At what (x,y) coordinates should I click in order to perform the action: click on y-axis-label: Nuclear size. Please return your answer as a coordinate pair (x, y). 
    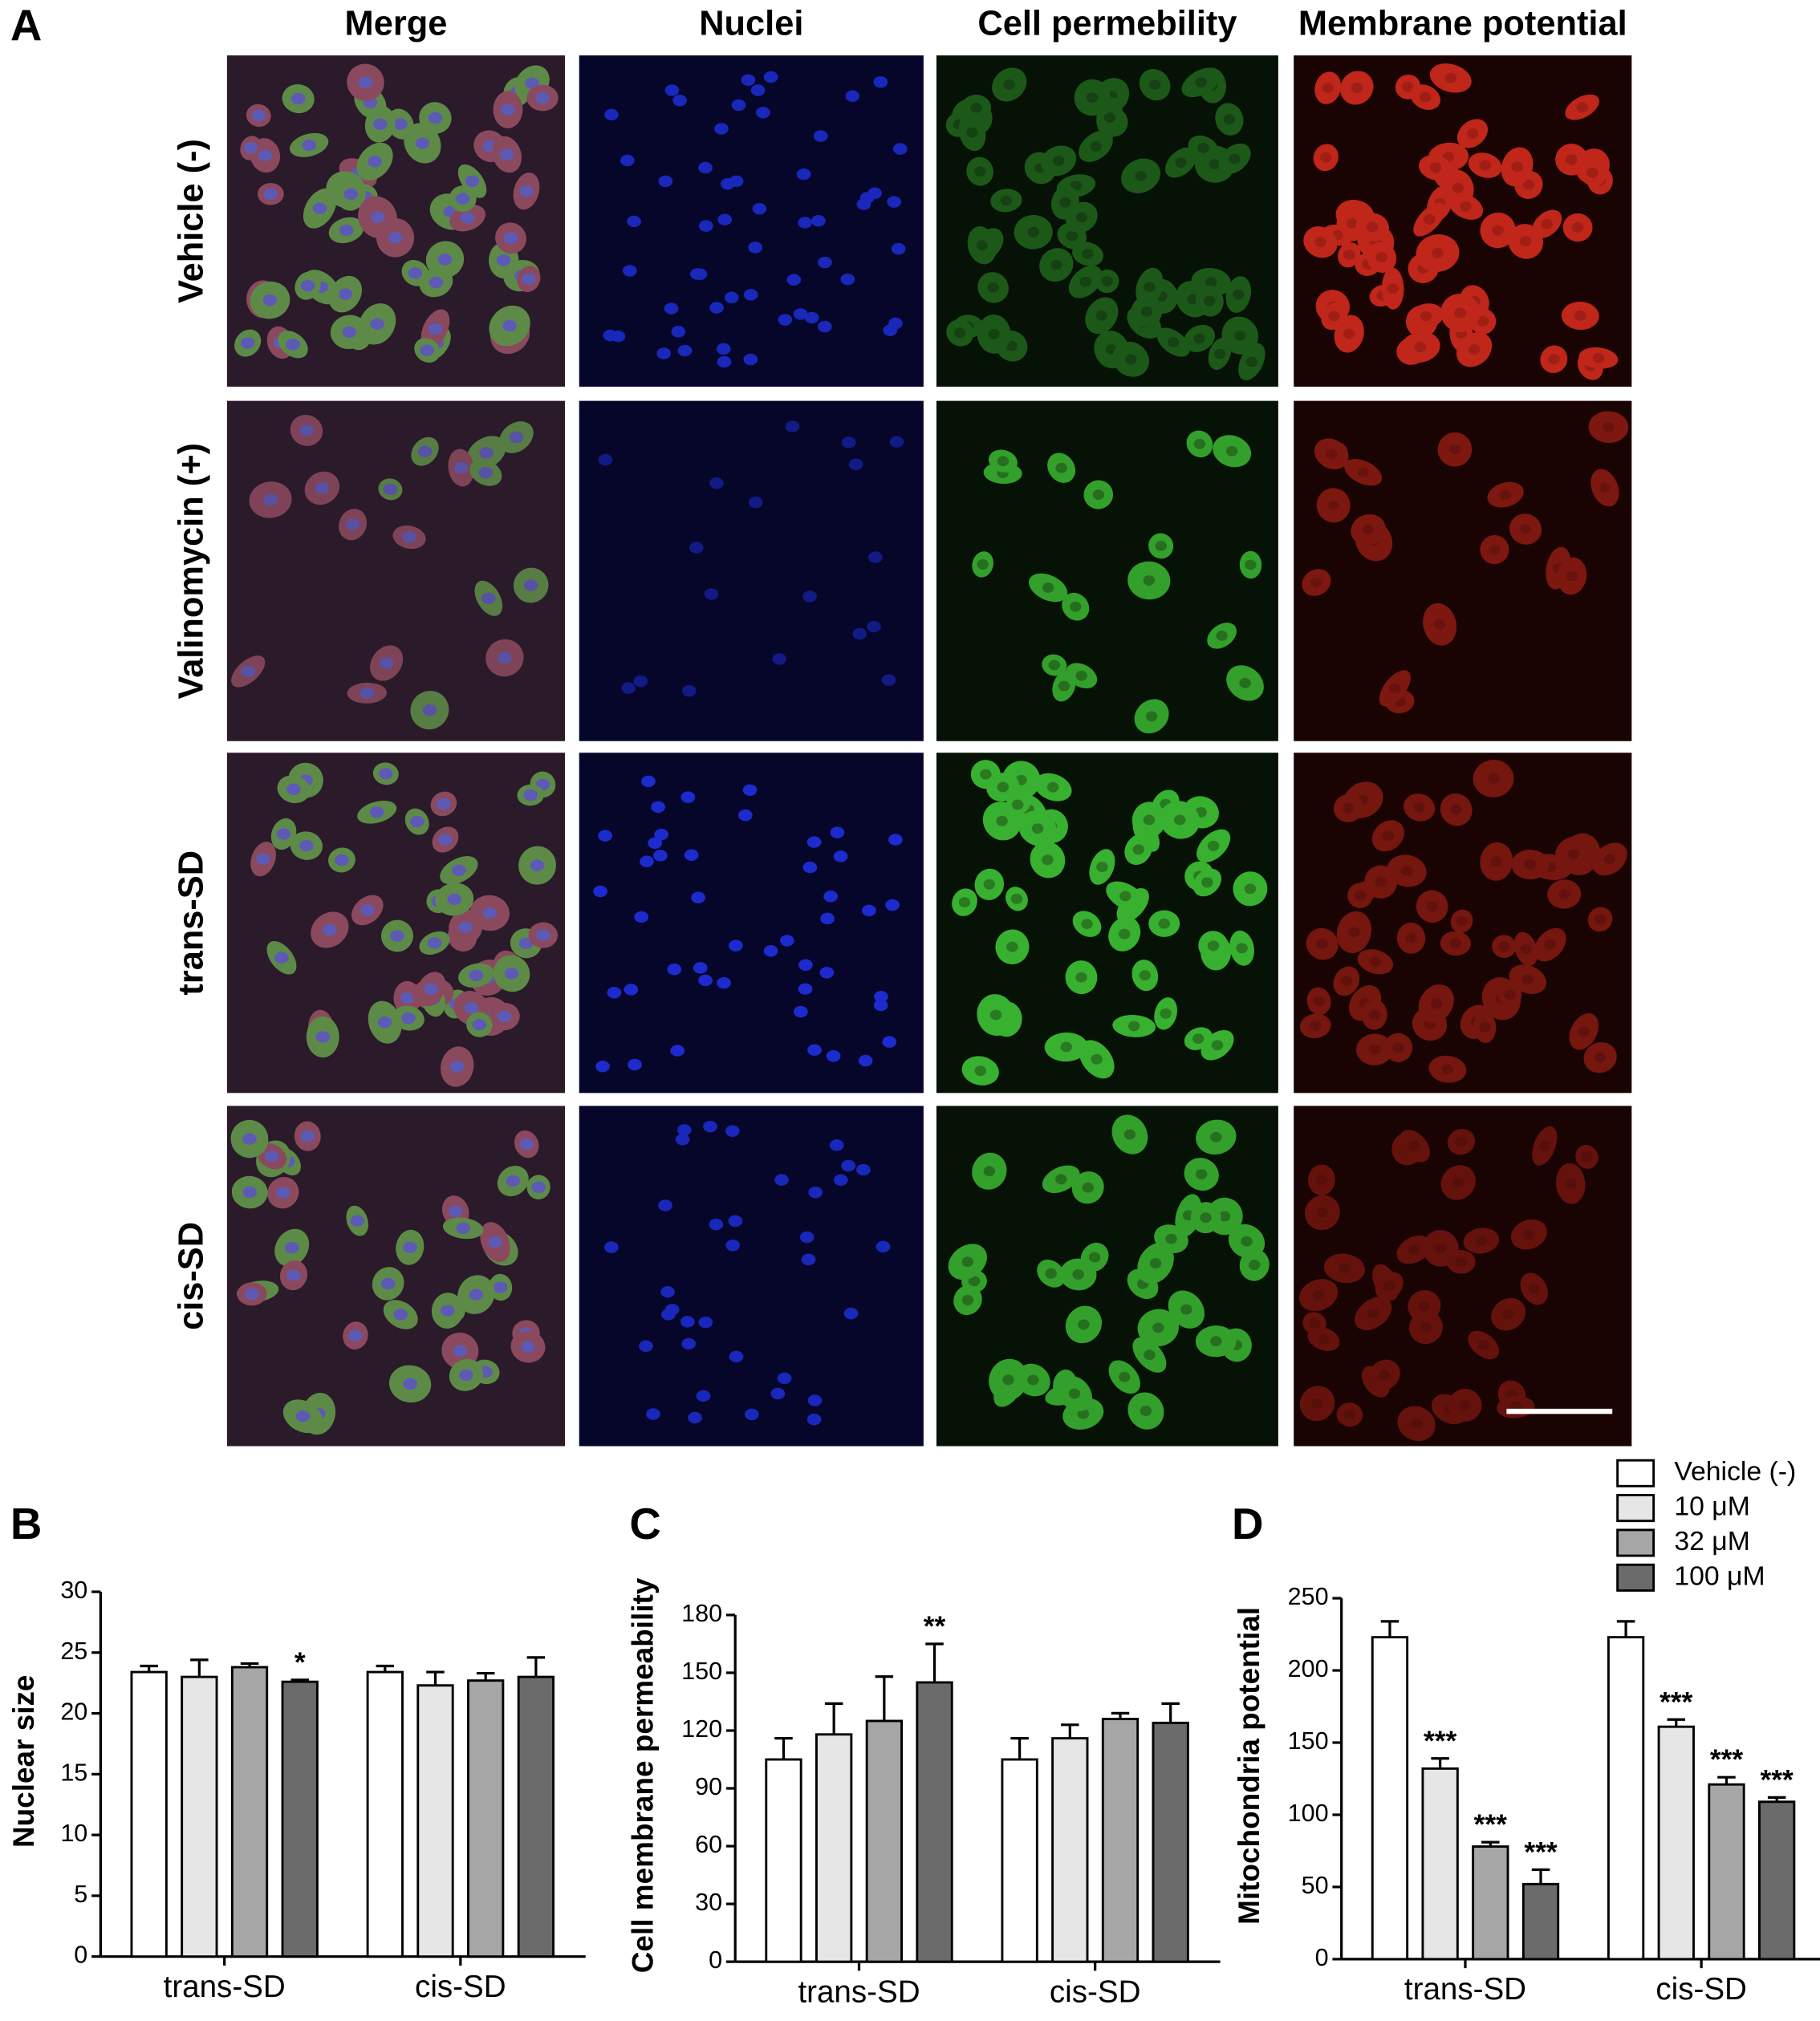
    Looking at the image, I should click on (23, 1762).